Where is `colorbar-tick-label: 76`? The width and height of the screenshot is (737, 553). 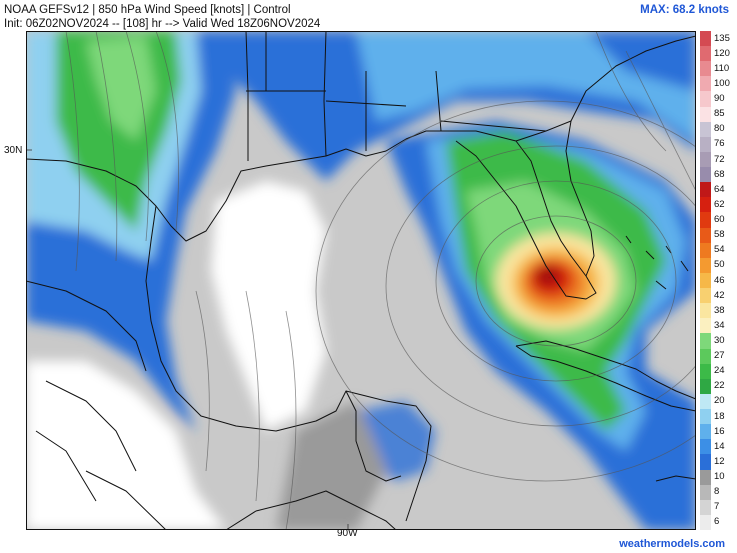
colorbar-tick-label: 76 is located at coordinates (719, 144).